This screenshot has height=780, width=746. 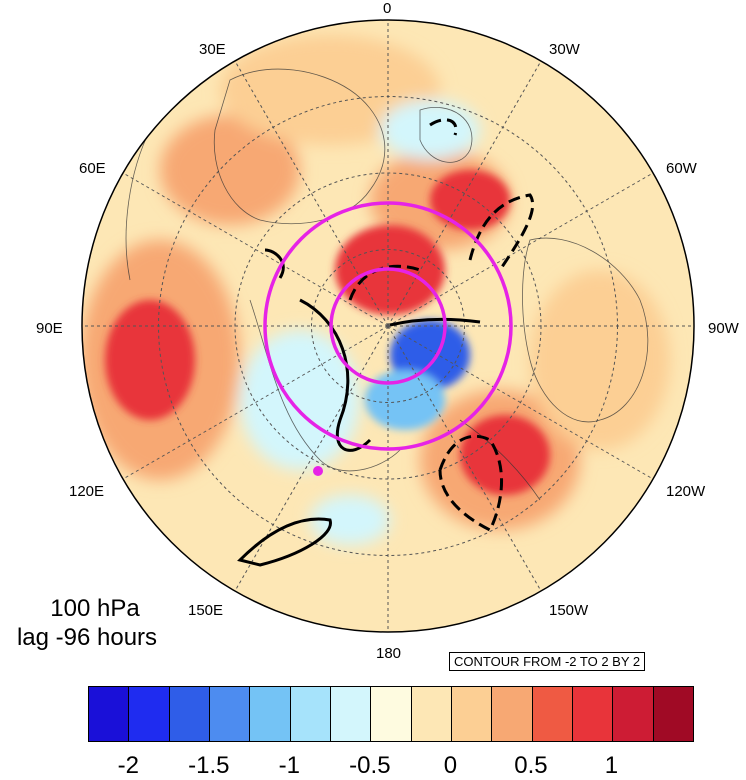 What do you see at coordinates (564, 49) in the screenshot?
I see `lon-label-30w: 30W` at bounding box center [564, 49].